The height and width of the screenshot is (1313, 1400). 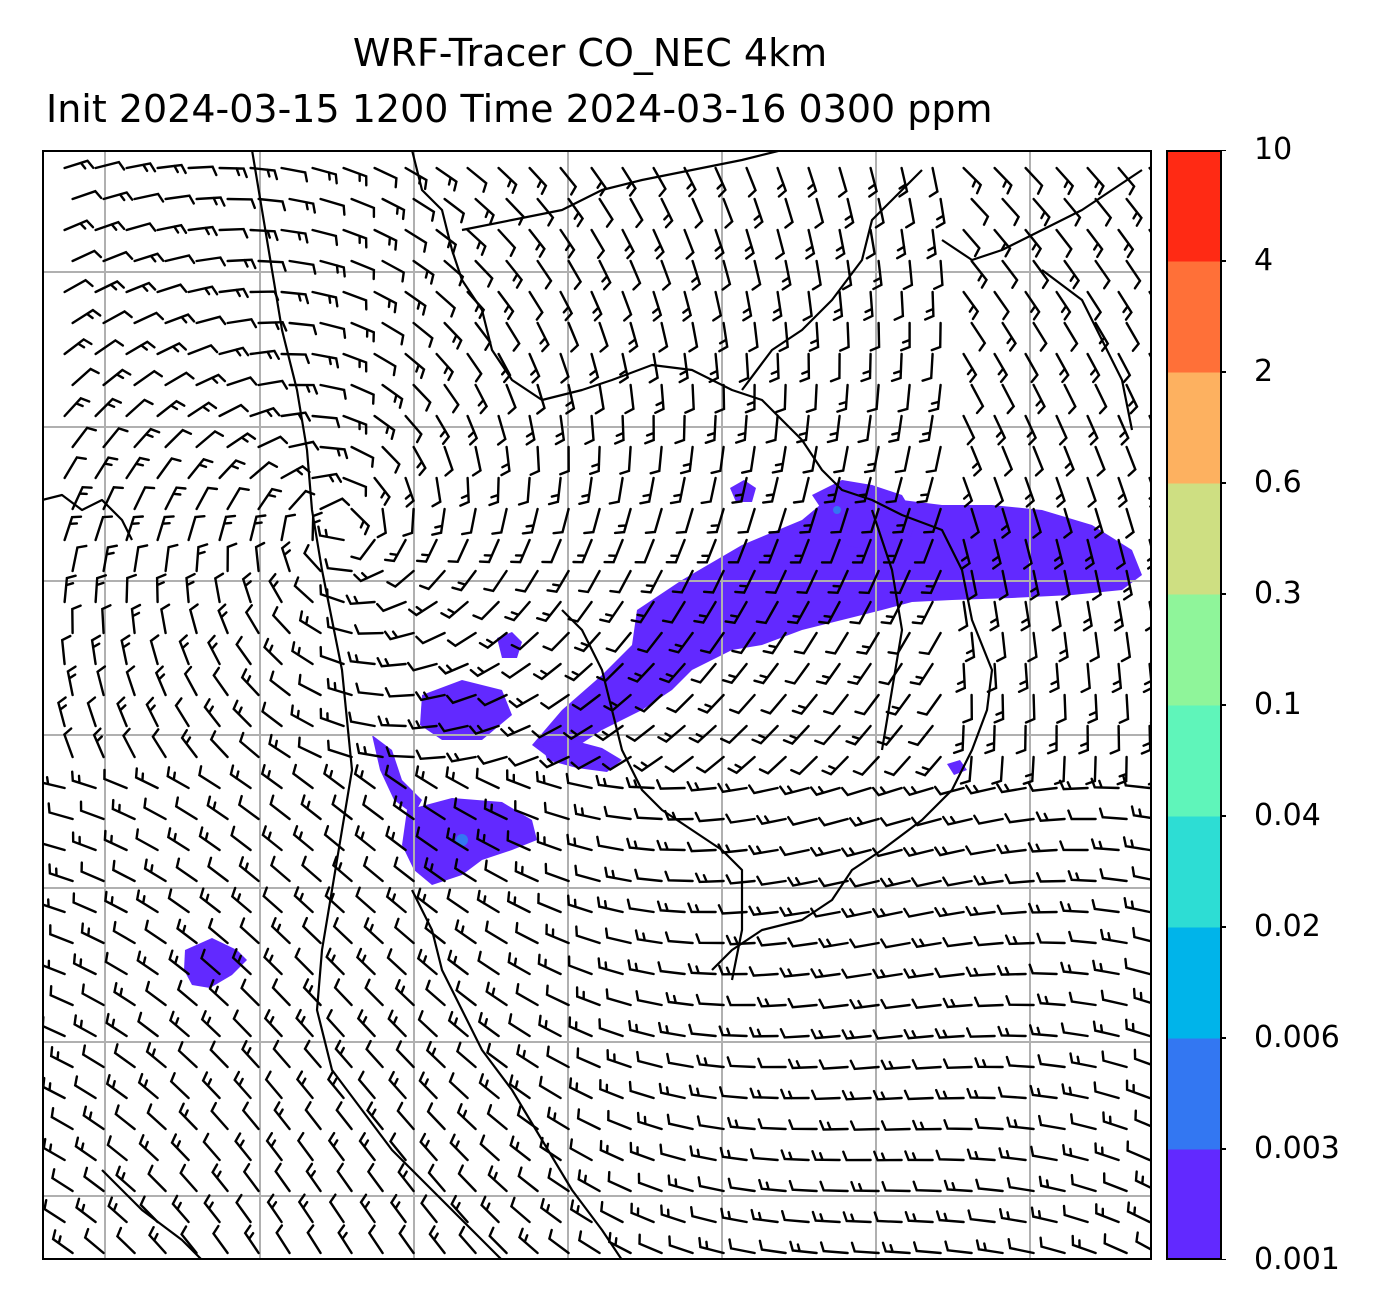 What do you see at coordinates (1278, 482) in the screenshot?
I see `colorbar-tick-label: 0.6` at bounding box center [1278, 482].